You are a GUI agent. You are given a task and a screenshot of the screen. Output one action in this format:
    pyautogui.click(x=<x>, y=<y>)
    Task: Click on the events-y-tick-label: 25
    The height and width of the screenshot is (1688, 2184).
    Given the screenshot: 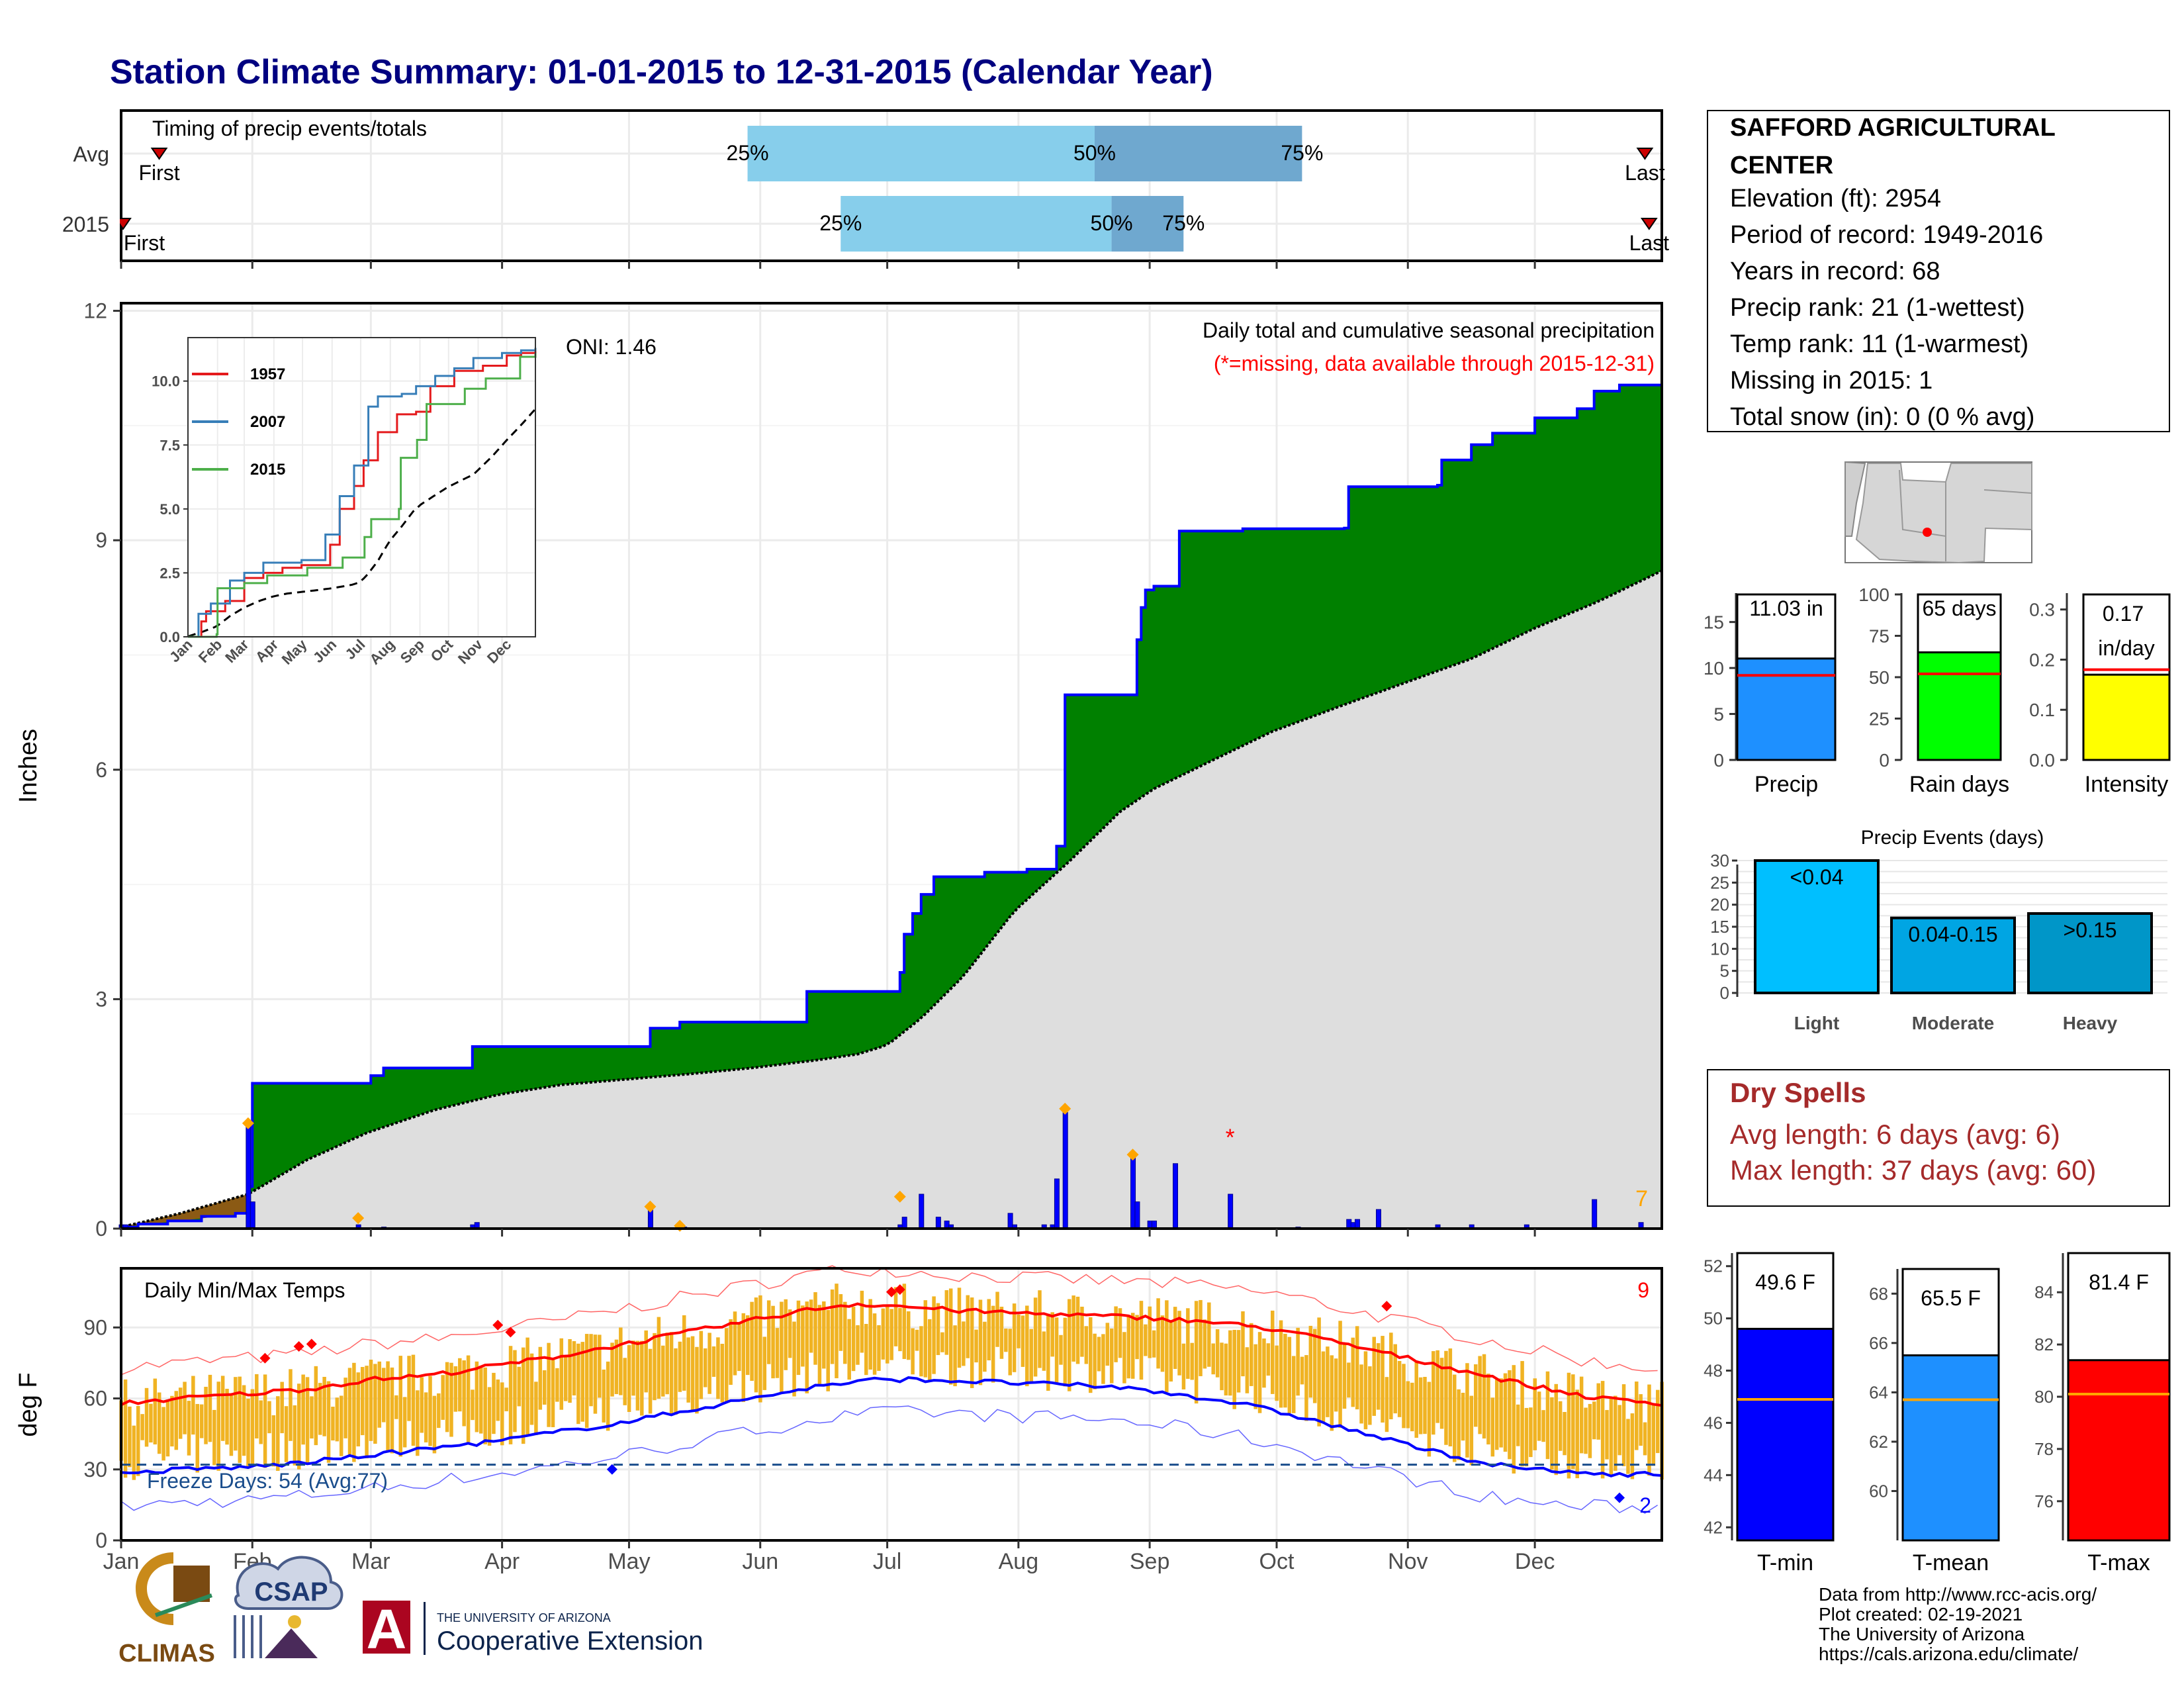 What is the action you would take?
    pyautogui.click(x=1720, y=882)
    